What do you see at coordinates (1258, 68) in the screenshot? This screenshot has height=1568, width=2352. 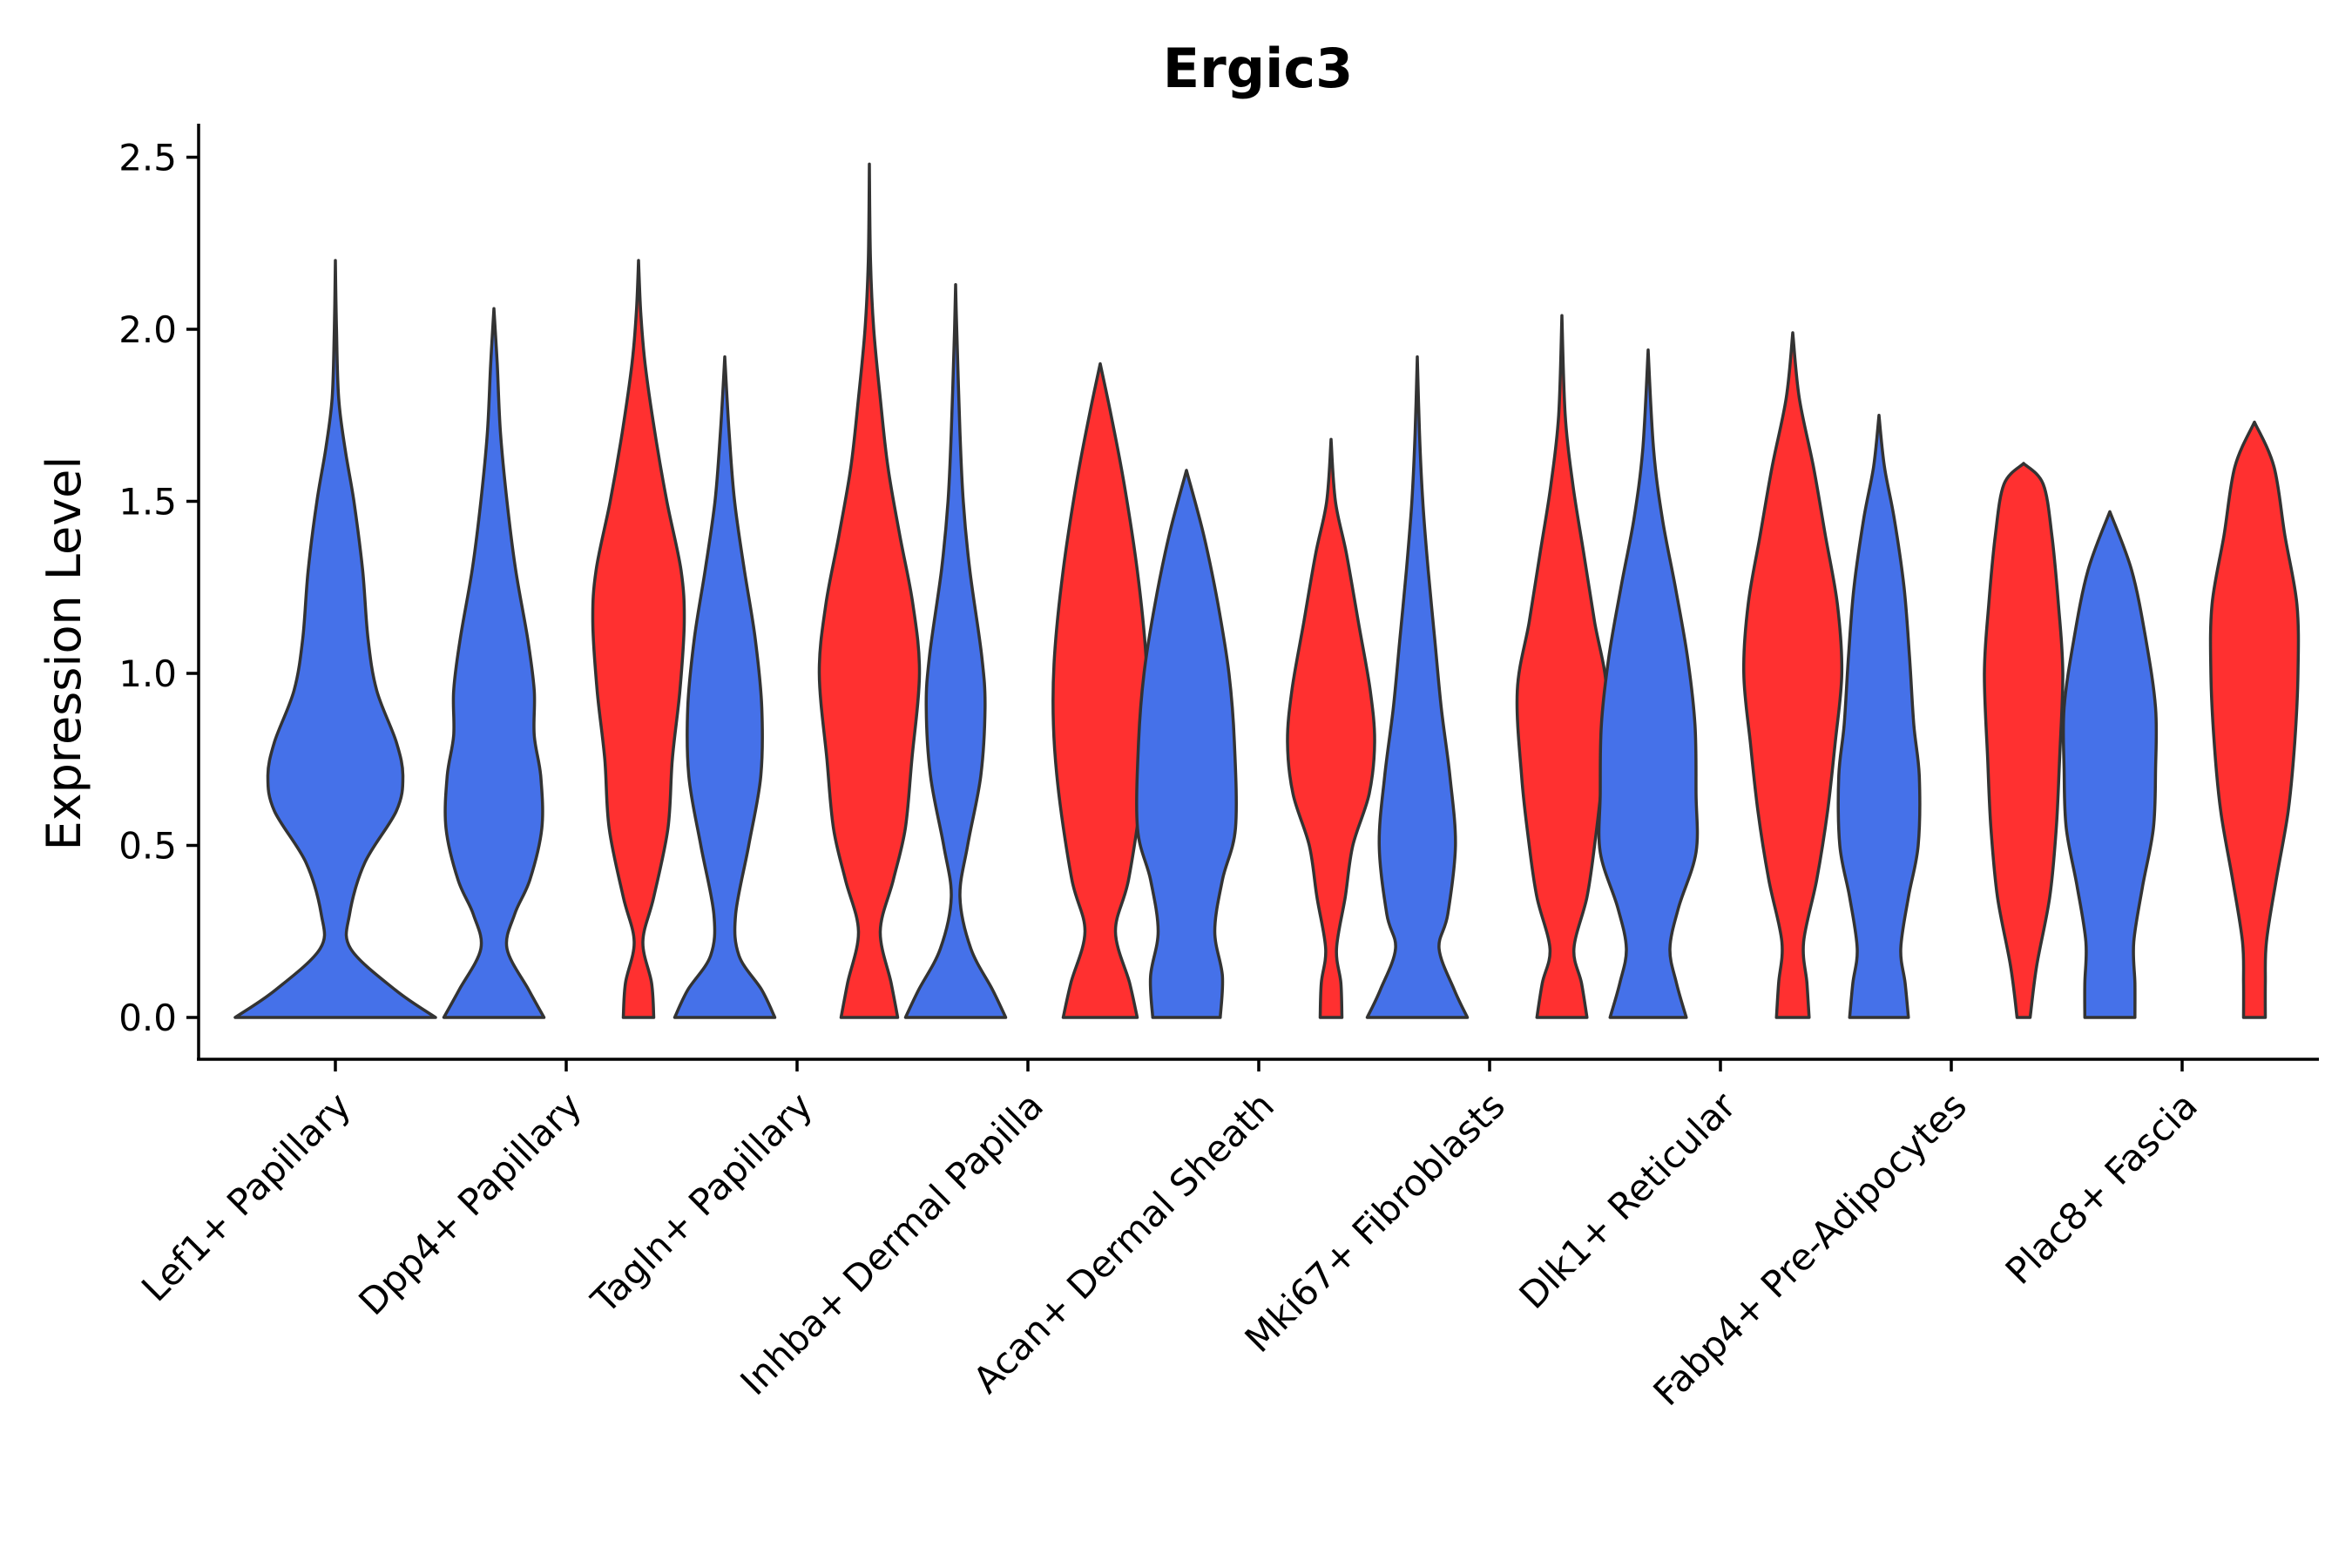 I see `chart-title: Ergic3` at bounding box center [1258, 68].